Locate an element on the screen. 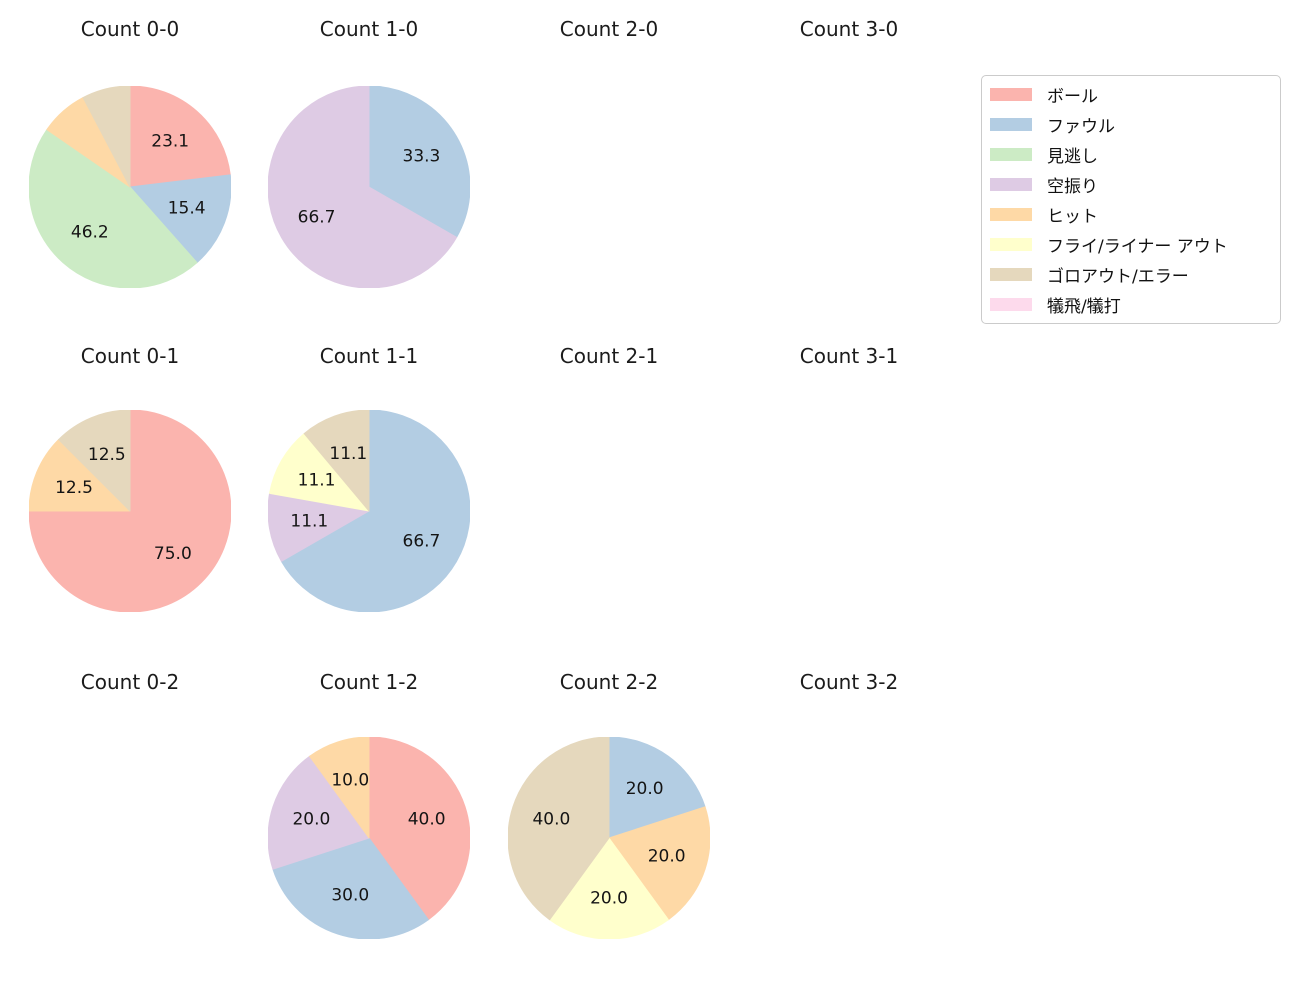 This screenshot has width=1300, height=1000. chart-cell-count-1-2: Count 1-2 40.0 30.0 20.0 10.0 is located at coordinates (369, 804).